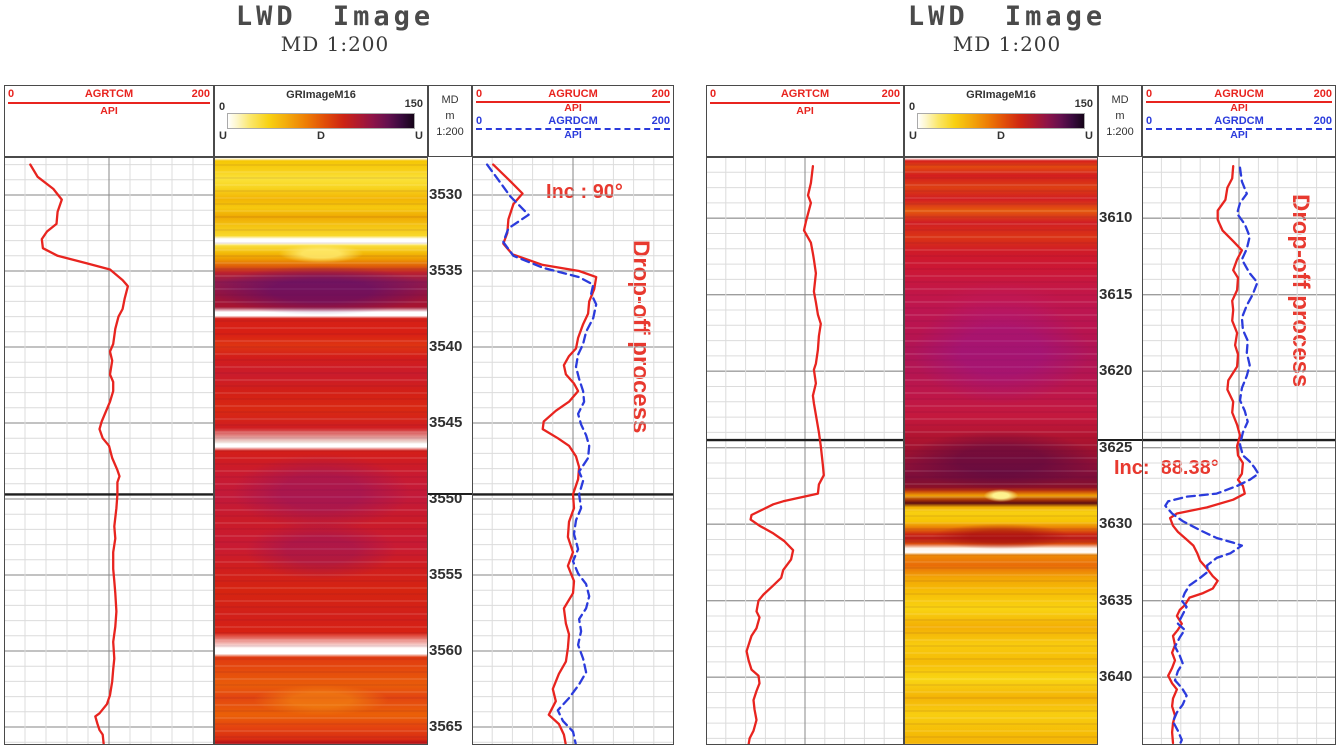  Describe the element at coordinates (446, 726) in the screenshot. I see `depth-label: 3565` at that location.